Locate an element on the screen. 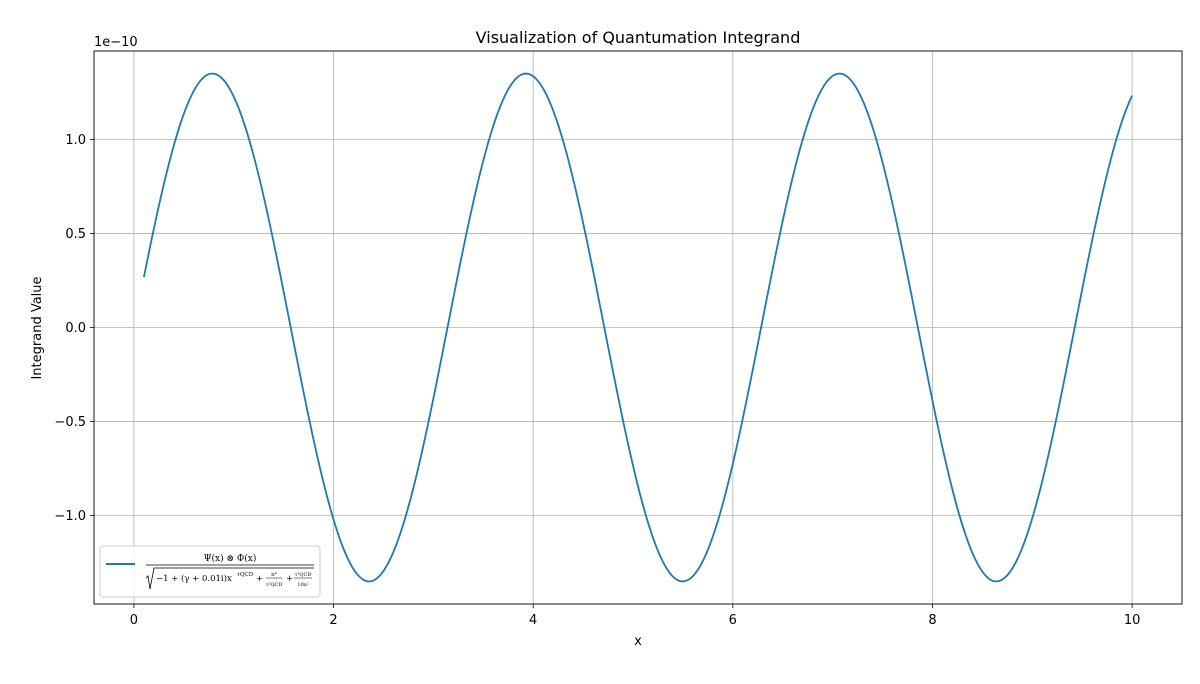 This screenshot has height=684, width=1200. legend-numerator: Ψ(x) ⊗ Φ(x) is located at coordinates (230, 558).